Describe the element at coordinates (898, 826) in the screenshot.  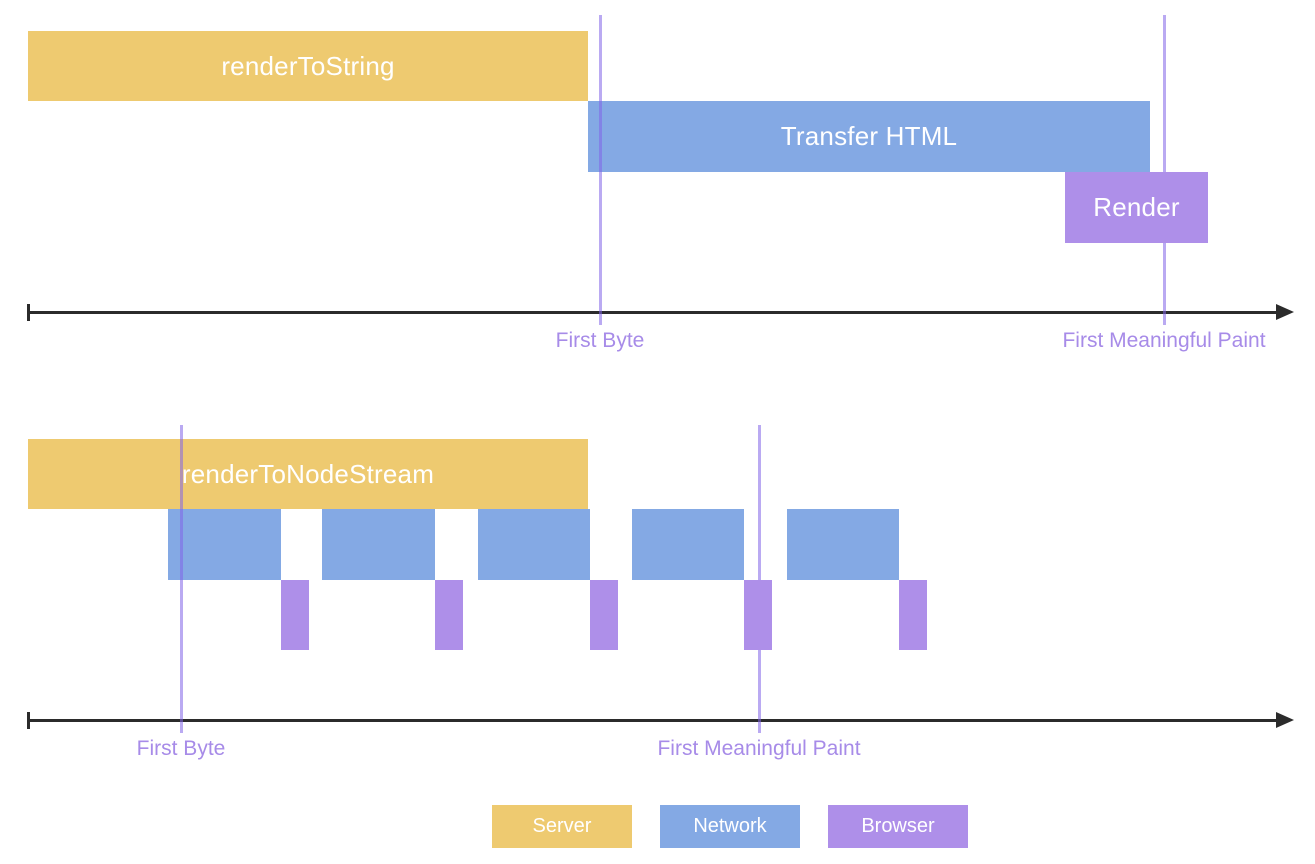
I see `legend-item-browser: Browser` at that location.